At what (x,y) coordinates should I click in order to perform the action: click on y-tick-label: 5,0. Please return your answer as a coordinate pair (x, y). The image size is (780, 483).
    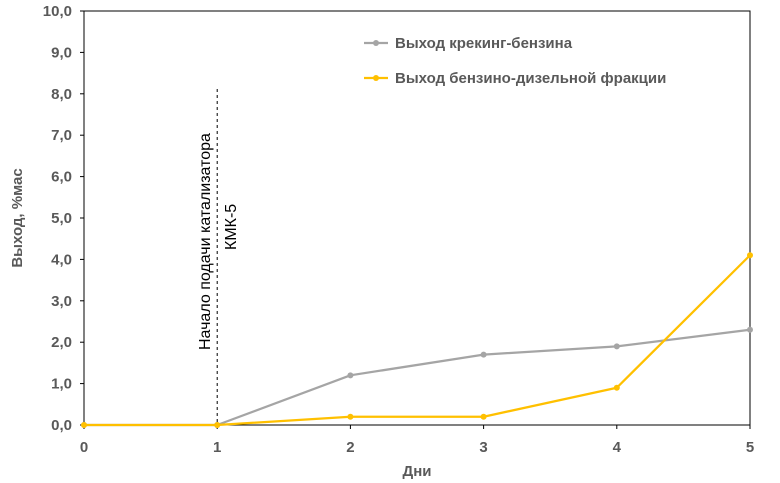
    Looking at the image, I should click on (61, 218).